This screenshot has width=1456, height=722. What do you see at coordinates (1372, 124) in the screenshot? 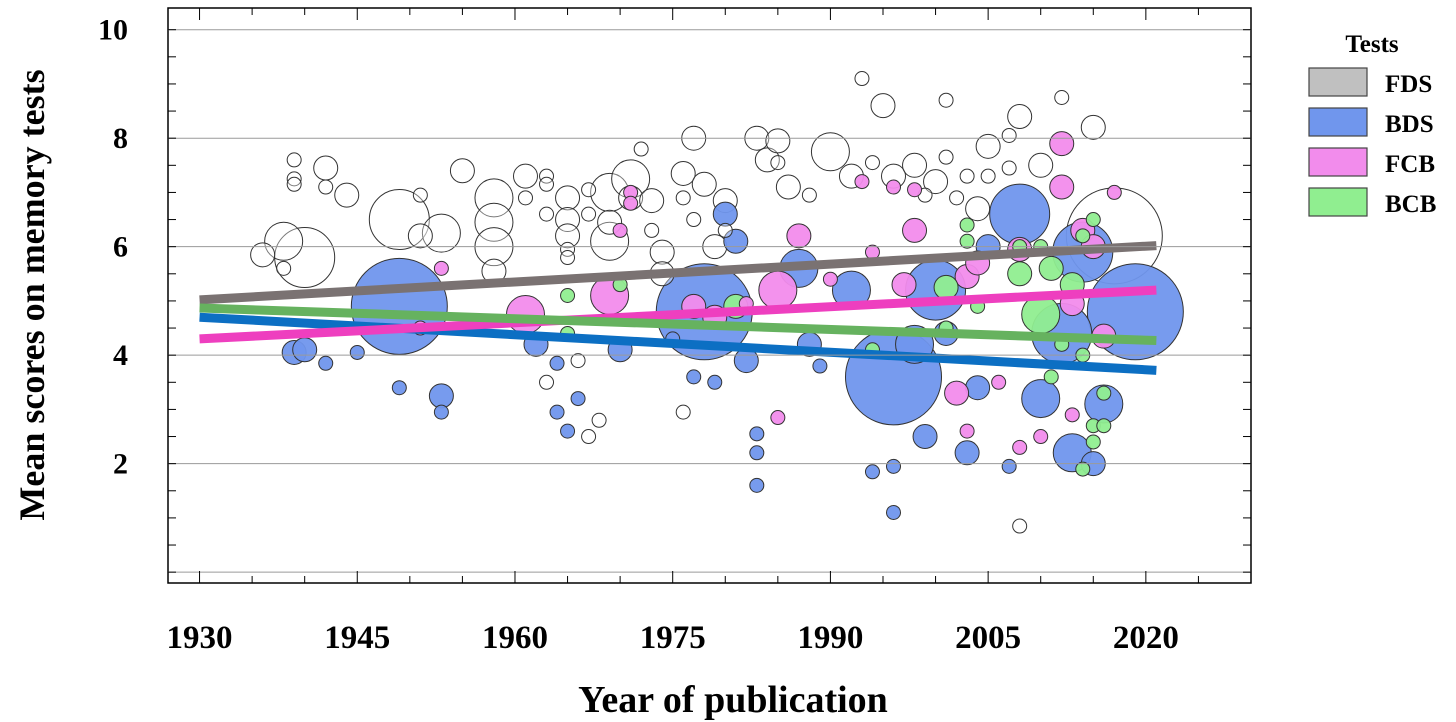
I see `legend: Tests FDS BDS FCB BCB` at bounding box center [1372, 124].